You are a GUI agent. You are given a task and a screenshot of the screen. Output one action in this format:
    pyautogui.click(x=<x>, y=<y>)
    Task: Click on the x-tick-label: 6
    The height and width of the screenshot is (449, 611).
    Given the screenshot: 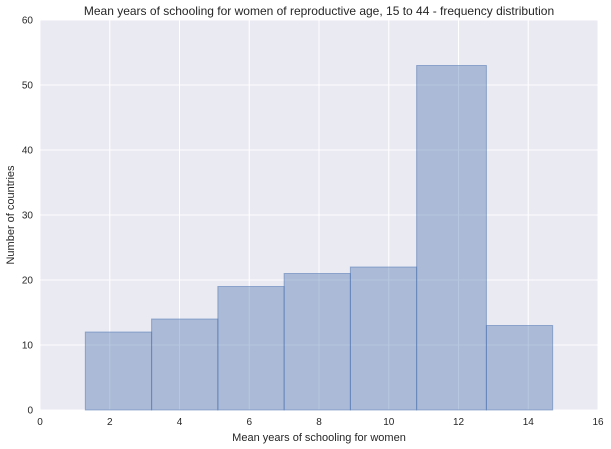 What is the action you would take?
    pyautogui.click(x=249, y=422)
    